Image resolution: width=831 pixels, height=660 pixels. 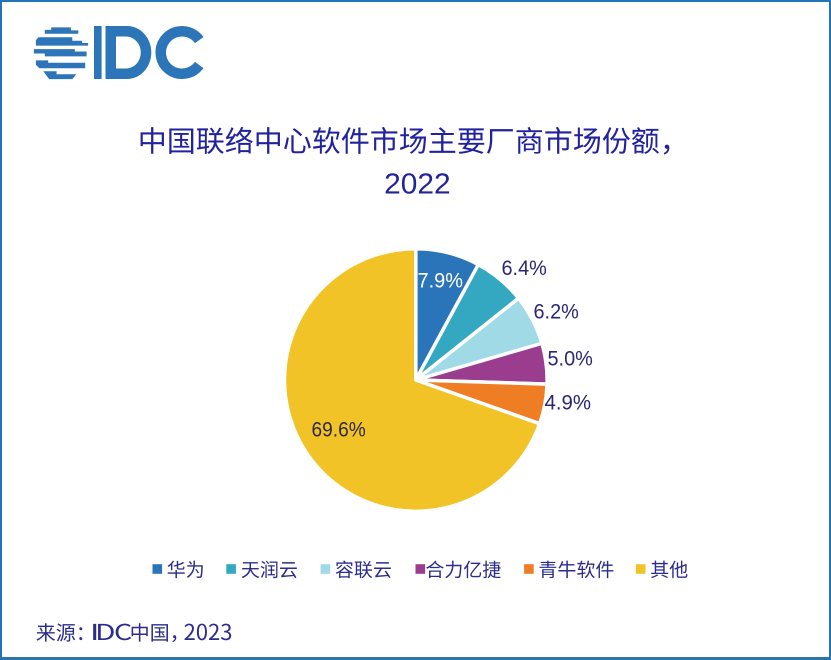 What do you see at coordinates (417, 184) in the screenshot?
I see `svg-text: 2022` at bounding box center [417, 184].